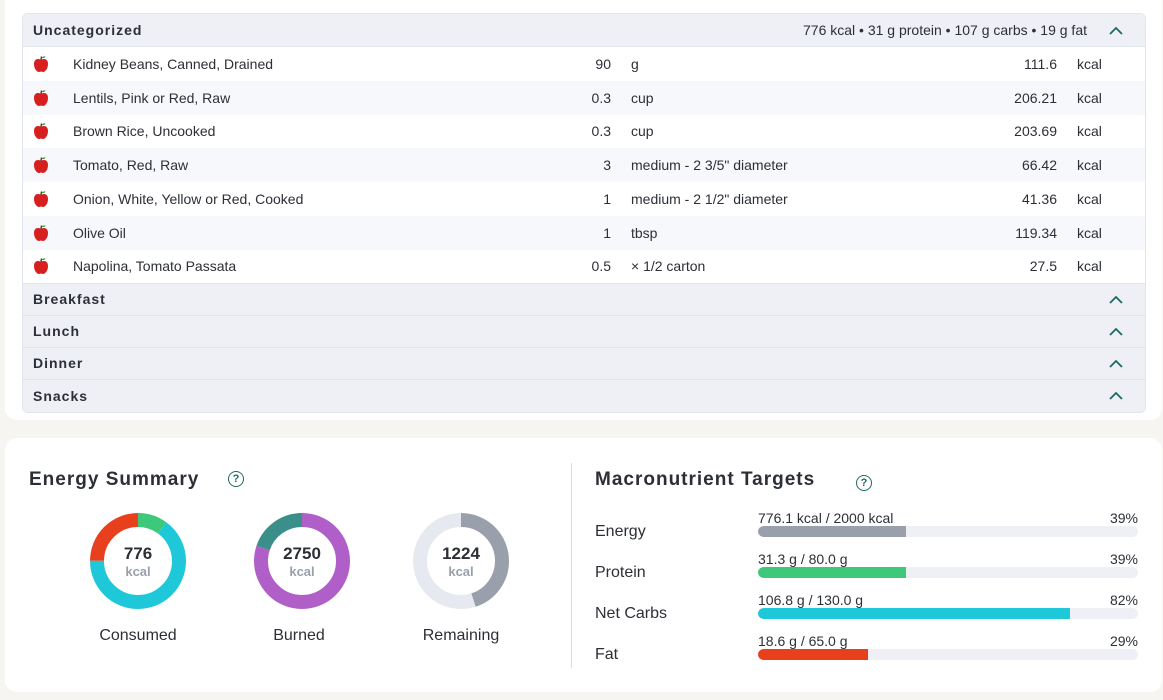  What do you see at coordinates (584, 363) in the screenshot?
I see `group-header-dinner: Dinner` at bounding box center [584, 363].